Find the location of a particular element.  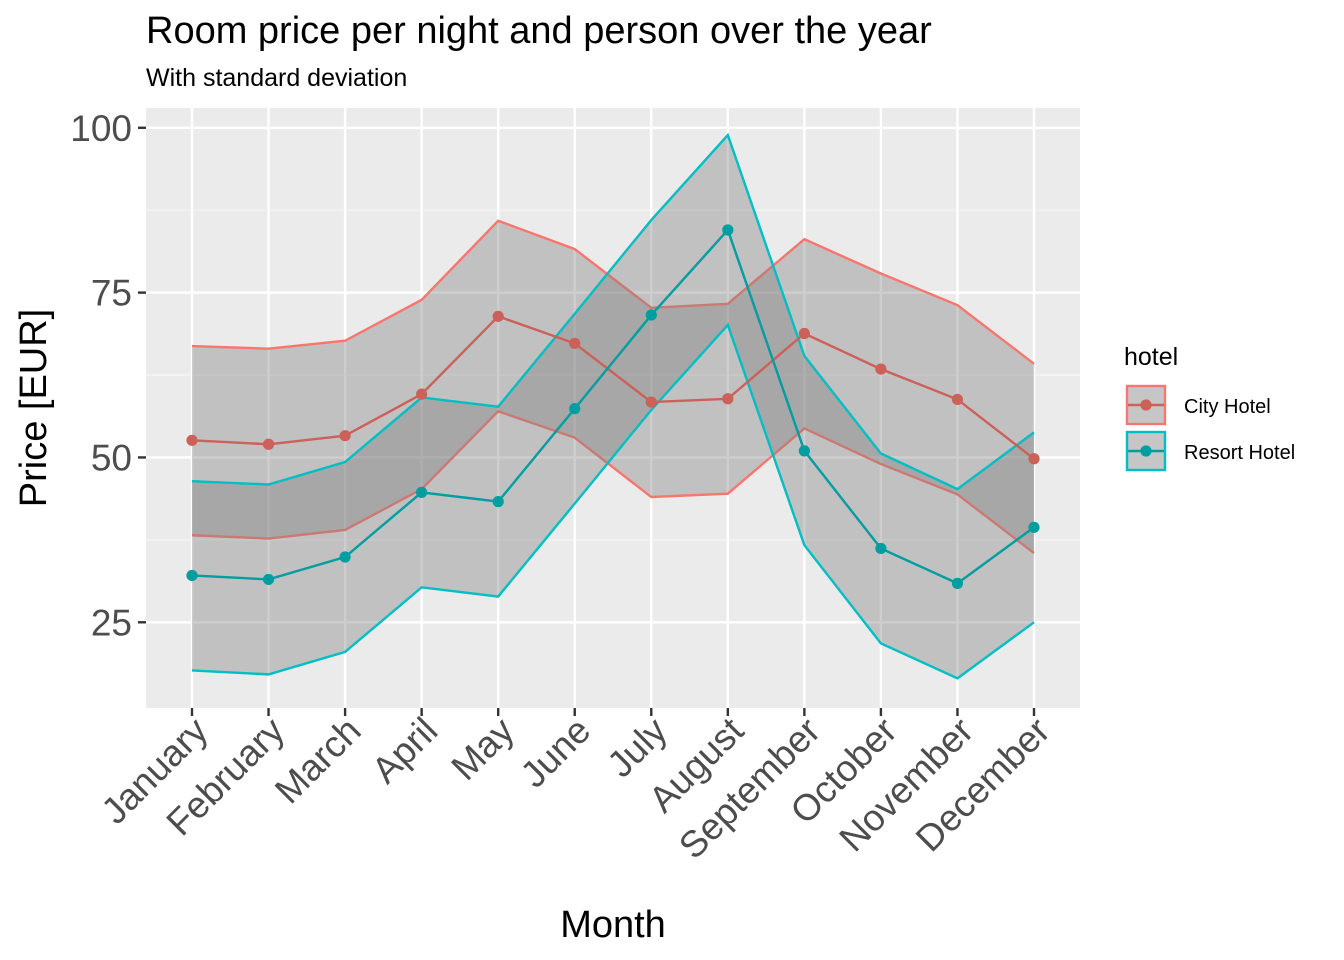

legend-label: City Hotel is located at coordinates (1227, 407).